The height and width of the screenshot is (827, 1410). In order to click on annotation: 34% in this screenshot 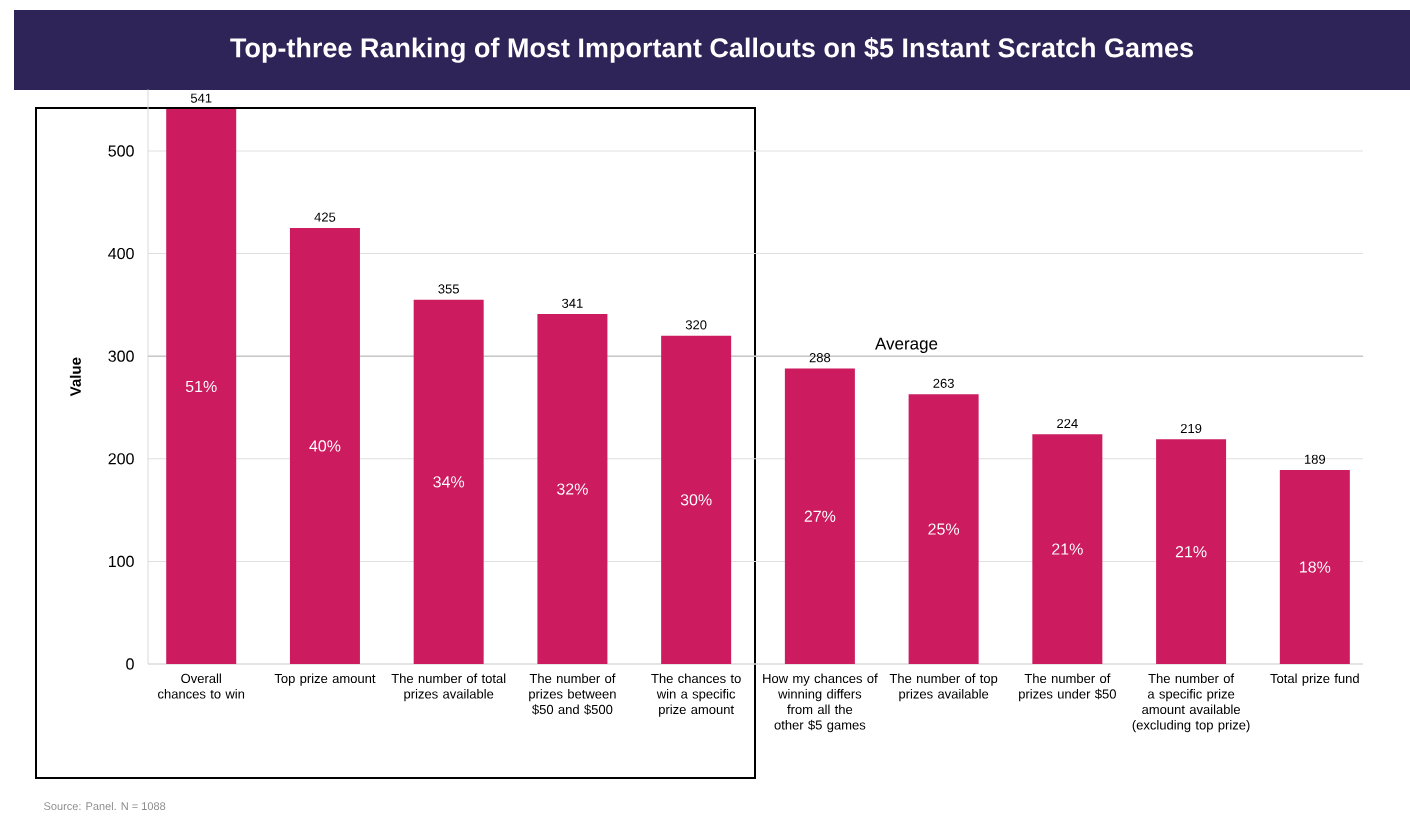, I will do `click(449, 482)`.